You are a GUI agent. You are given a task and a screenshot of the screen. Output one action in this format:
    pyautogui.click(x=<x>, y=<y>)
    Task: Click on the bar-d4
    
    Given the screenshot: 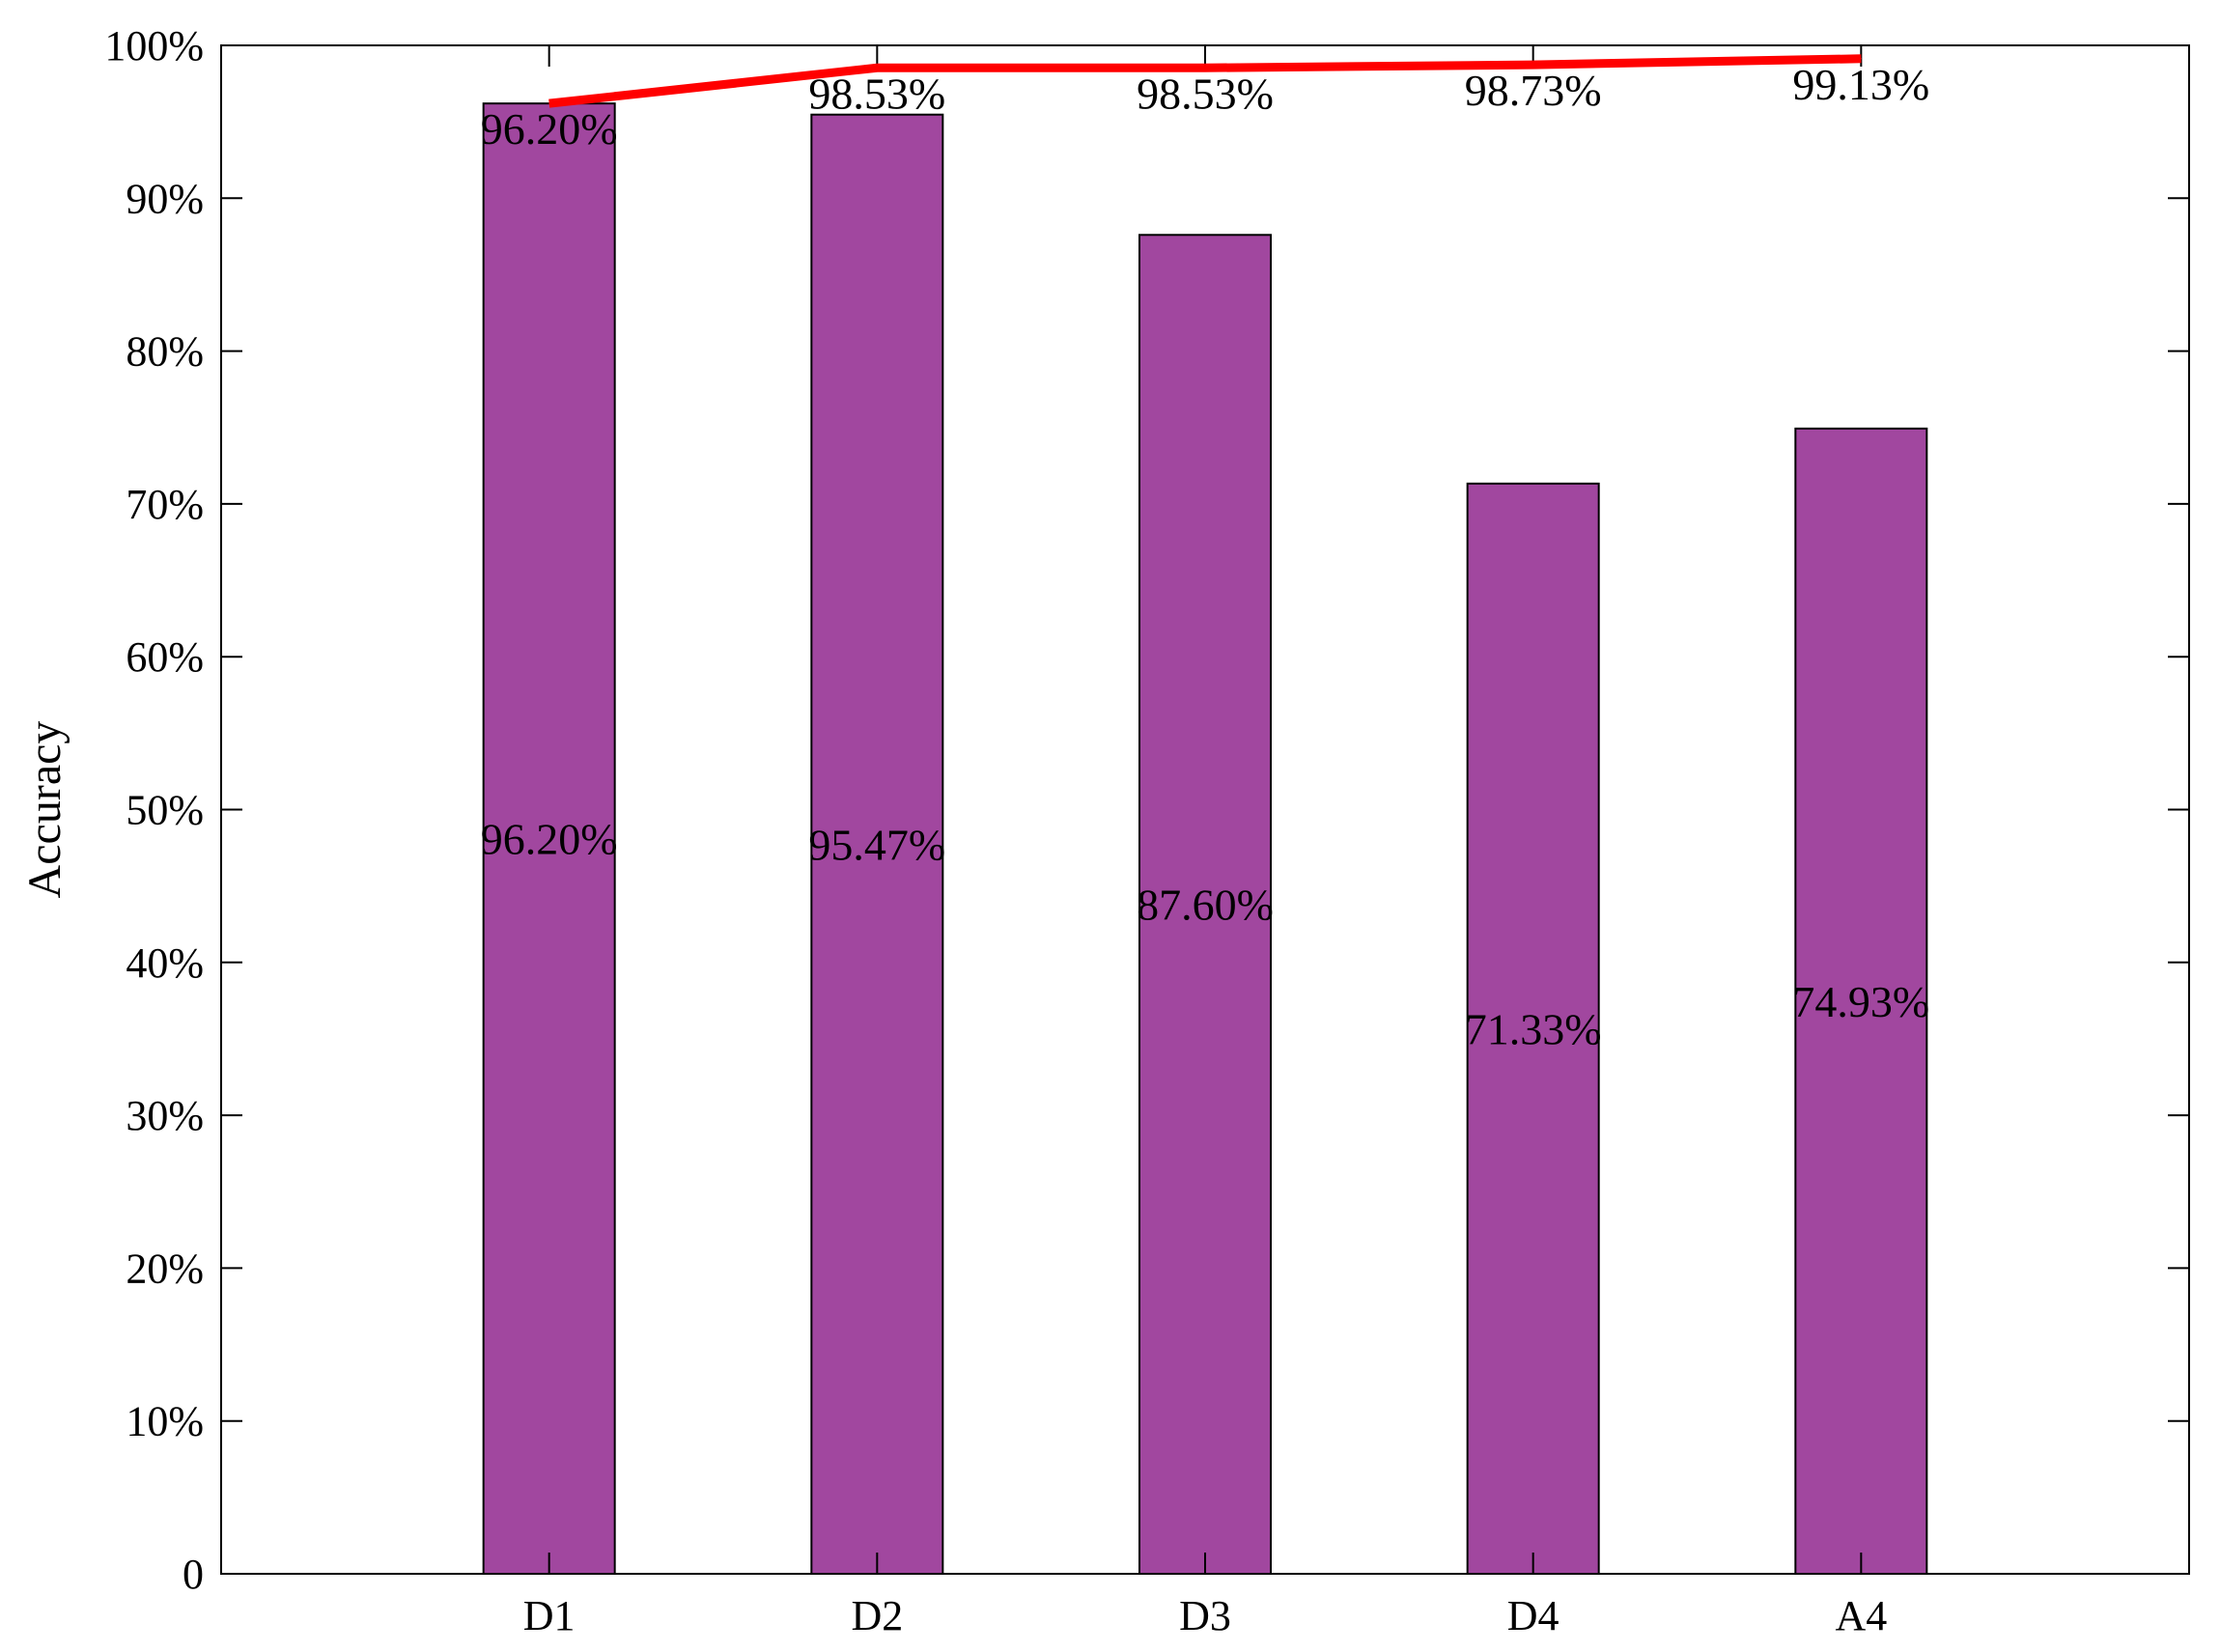 What is the action you would take?
    pyautogui.click(x=1533, y=1029)
    